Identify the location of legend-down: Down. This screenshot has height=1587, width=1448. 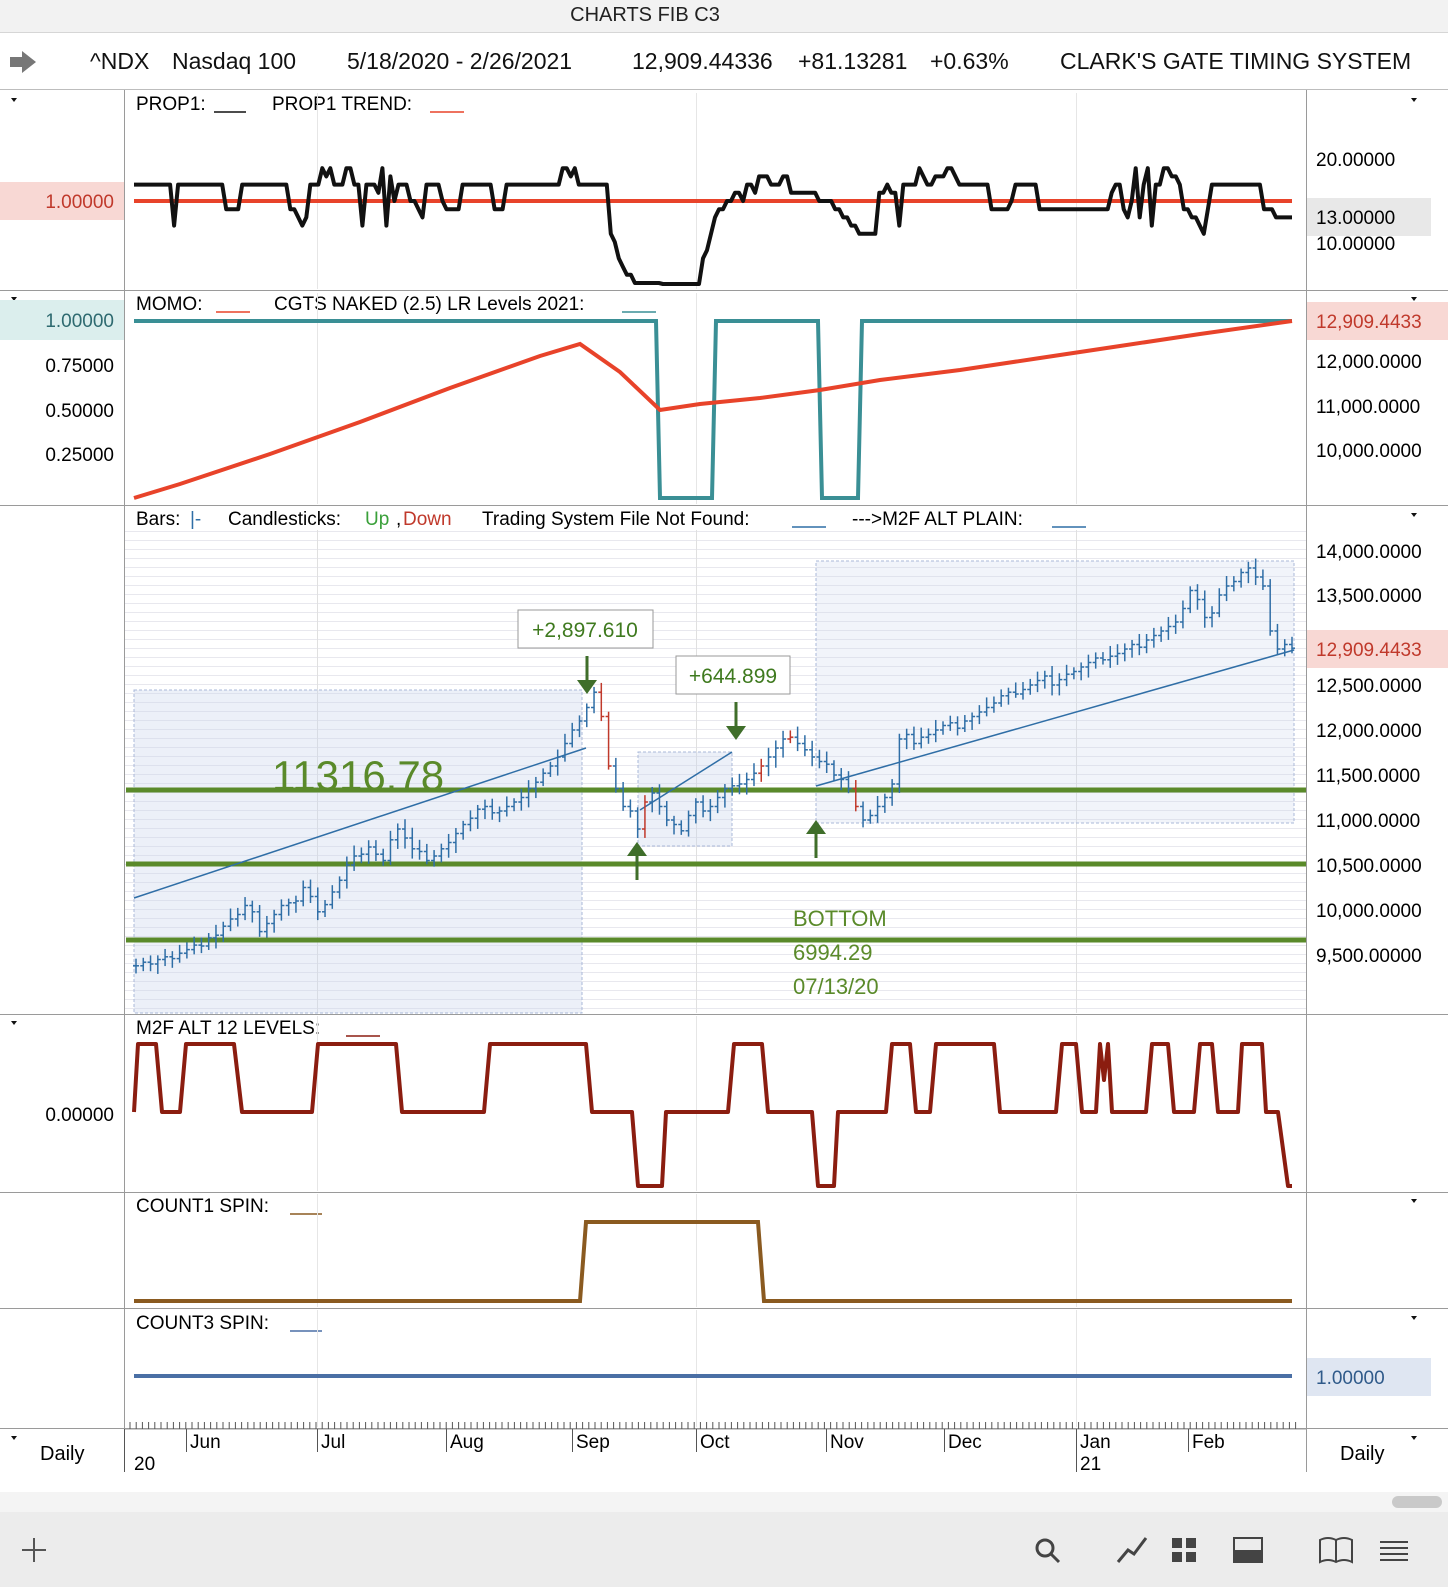
(427, 519).